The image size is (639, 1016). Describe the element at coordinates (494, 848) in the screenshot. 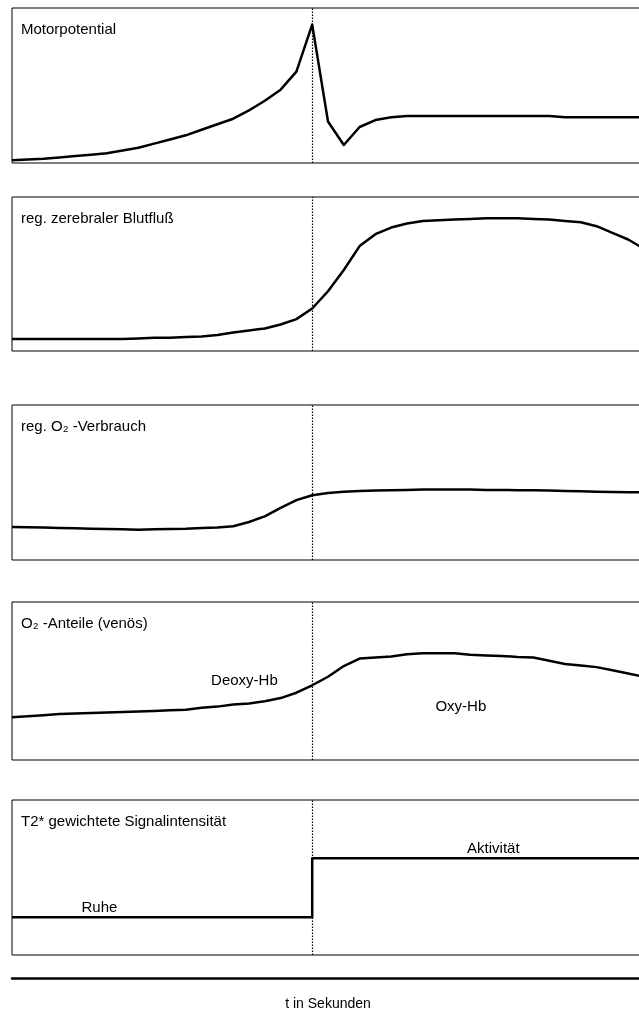

I see `text: Aktivität` at that location.